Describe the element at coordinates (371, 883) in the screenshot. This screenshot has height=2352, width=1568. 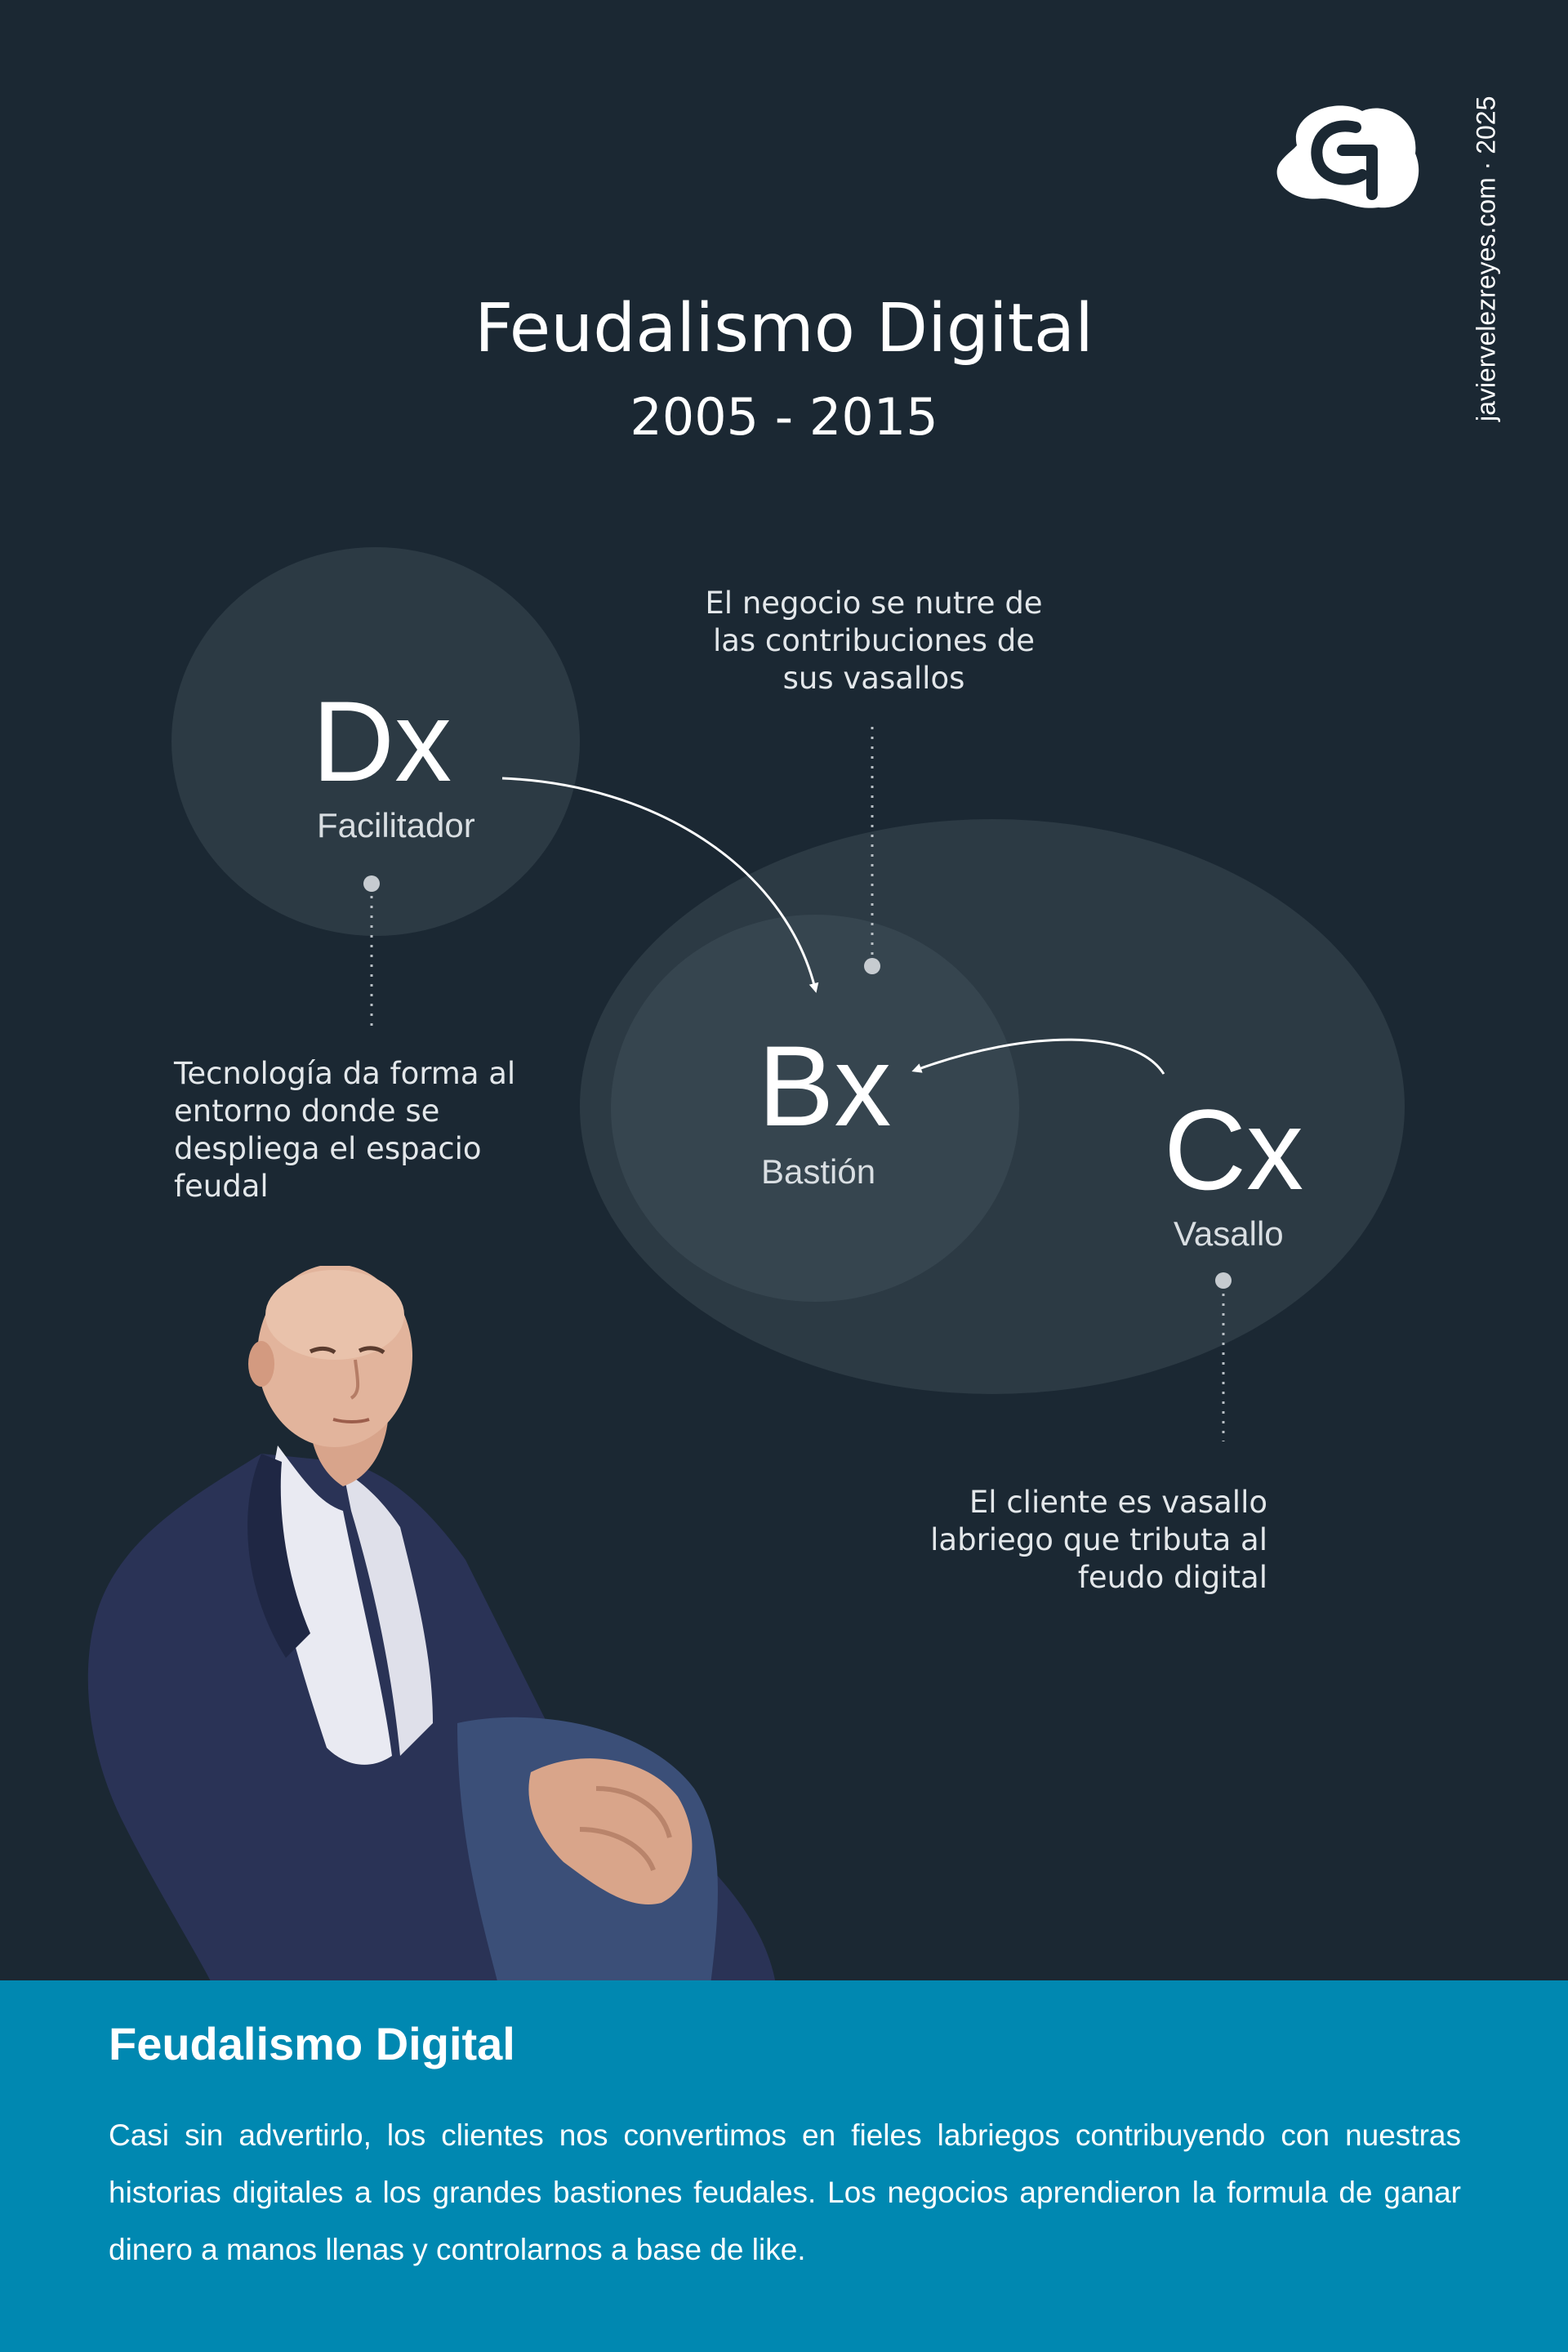
I see `technology-dot` at that location.